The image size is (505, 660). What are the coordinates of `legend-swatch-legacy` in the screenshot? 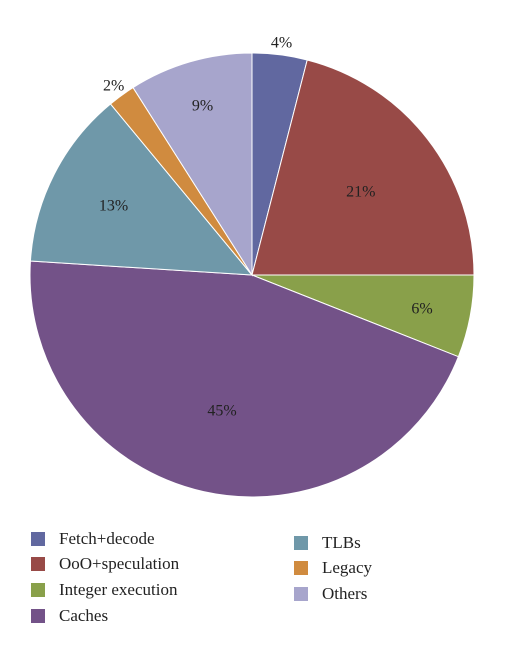 It's located at (301, 568).